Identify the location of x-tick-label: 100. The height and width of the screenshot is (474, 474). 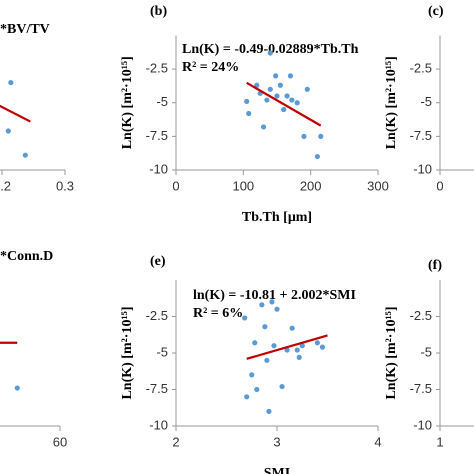
(243, 185).